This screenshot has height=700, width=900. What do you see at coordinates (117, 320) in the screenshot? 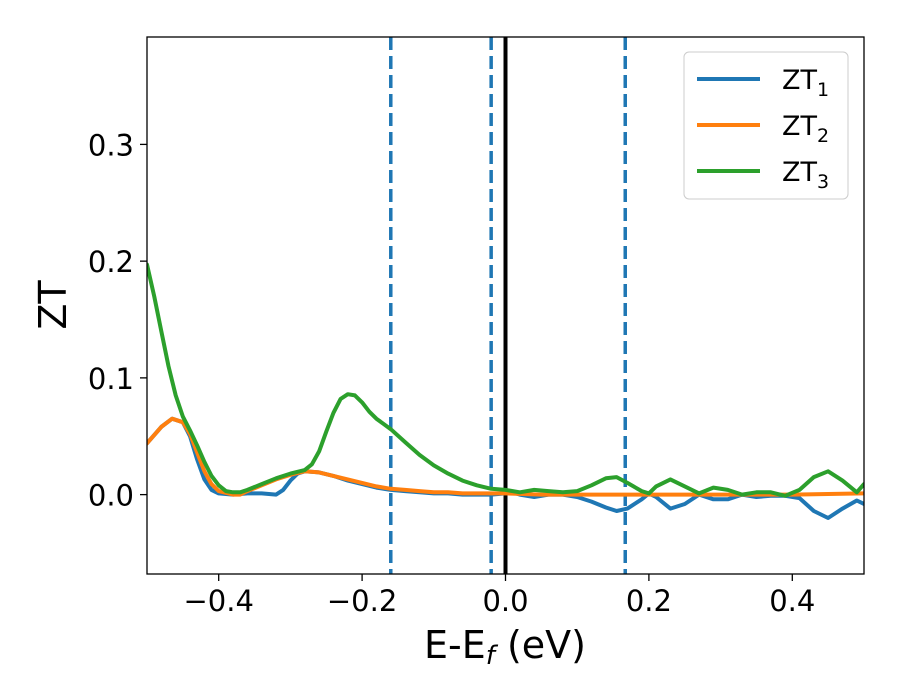
I see `y-axis-ticks: 0.0 0.1 0.2 0.3` at bounding box center [117, 320].